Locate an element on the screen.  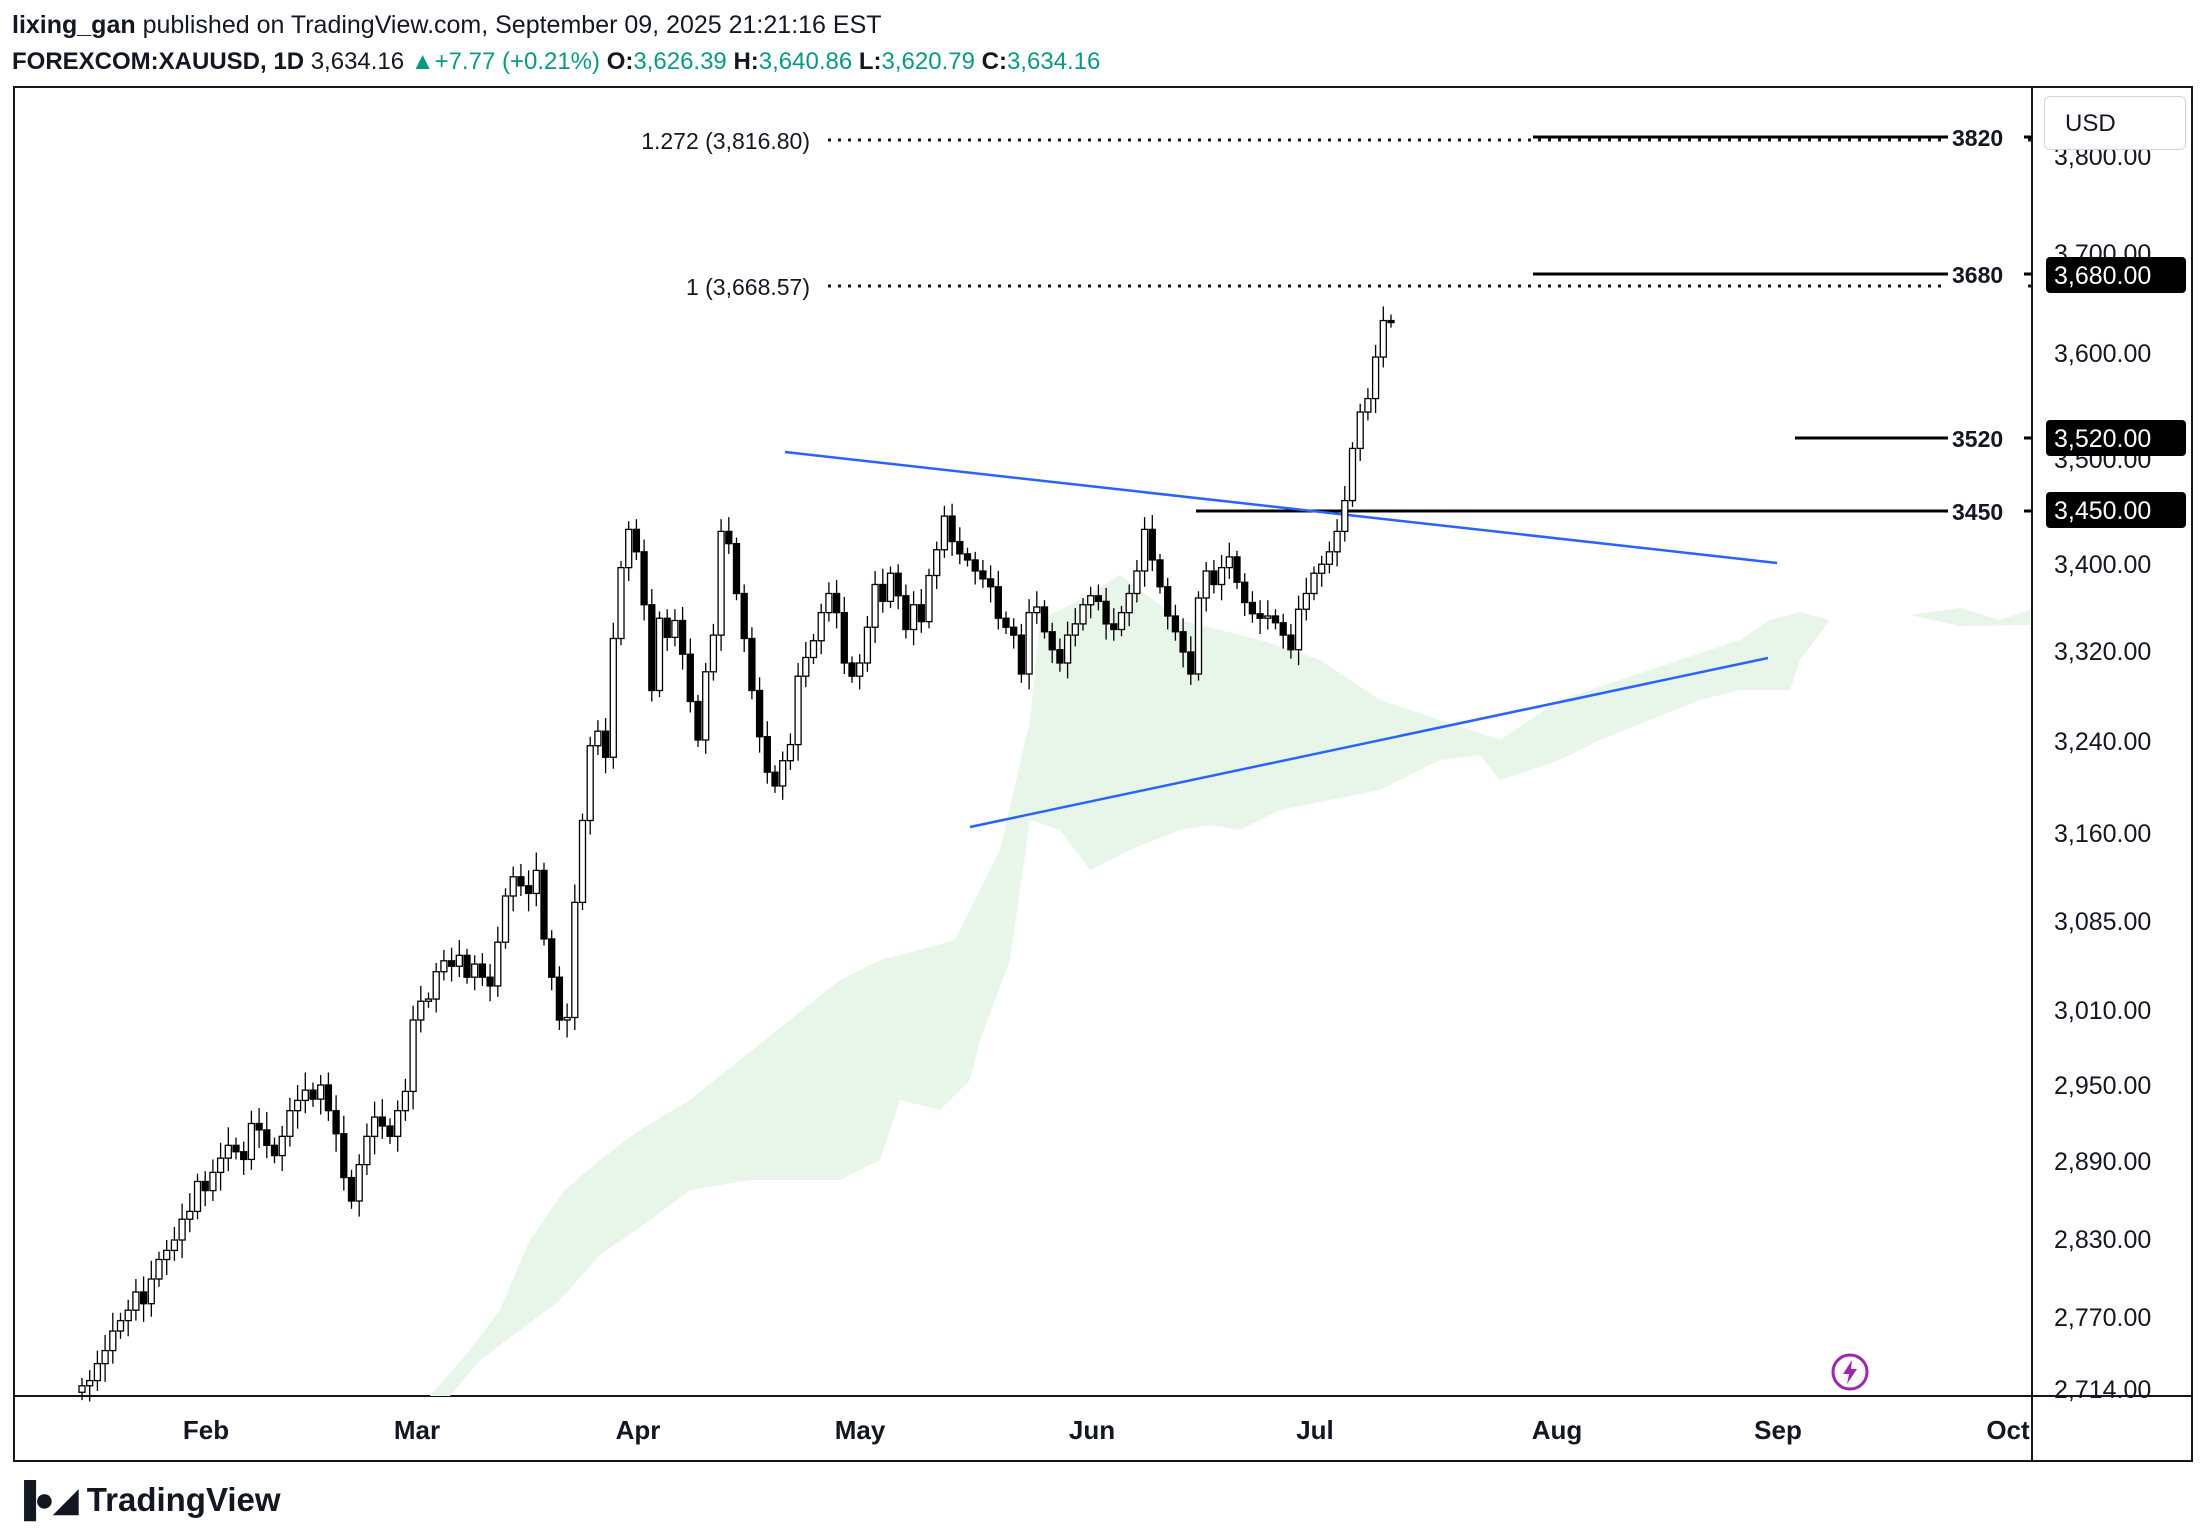
last-price: 3,634.16 is located at coordinates (357, 61).